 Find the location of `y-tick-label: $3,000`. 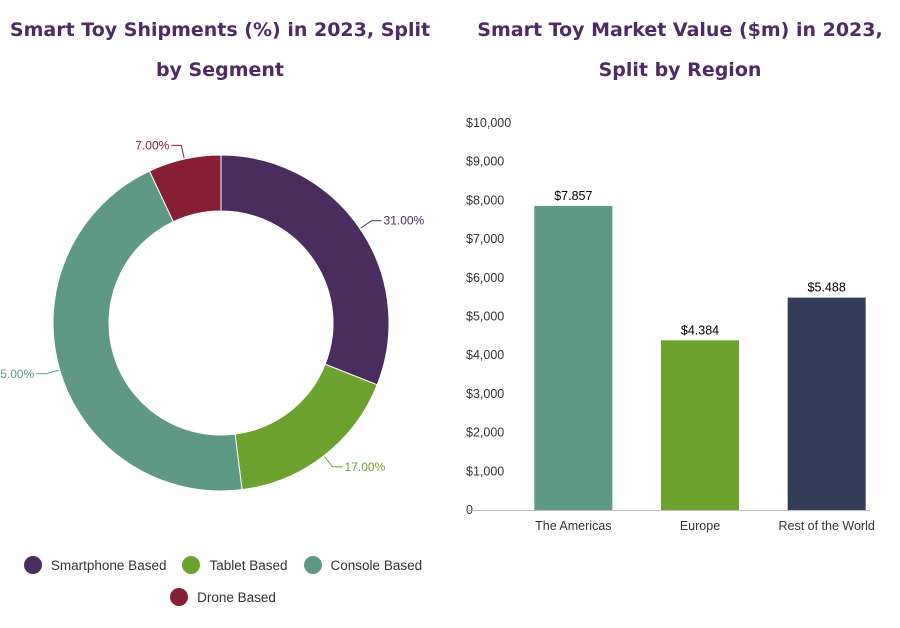

y-tick-label: $3,000 is located at coordinates (485, 394).